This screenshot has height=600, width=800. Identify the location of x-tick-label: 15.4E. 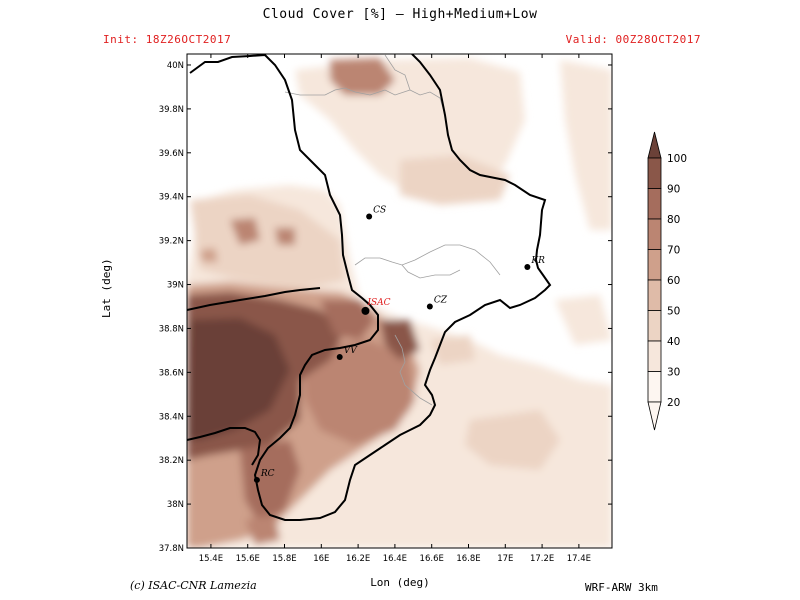
(211, 559).